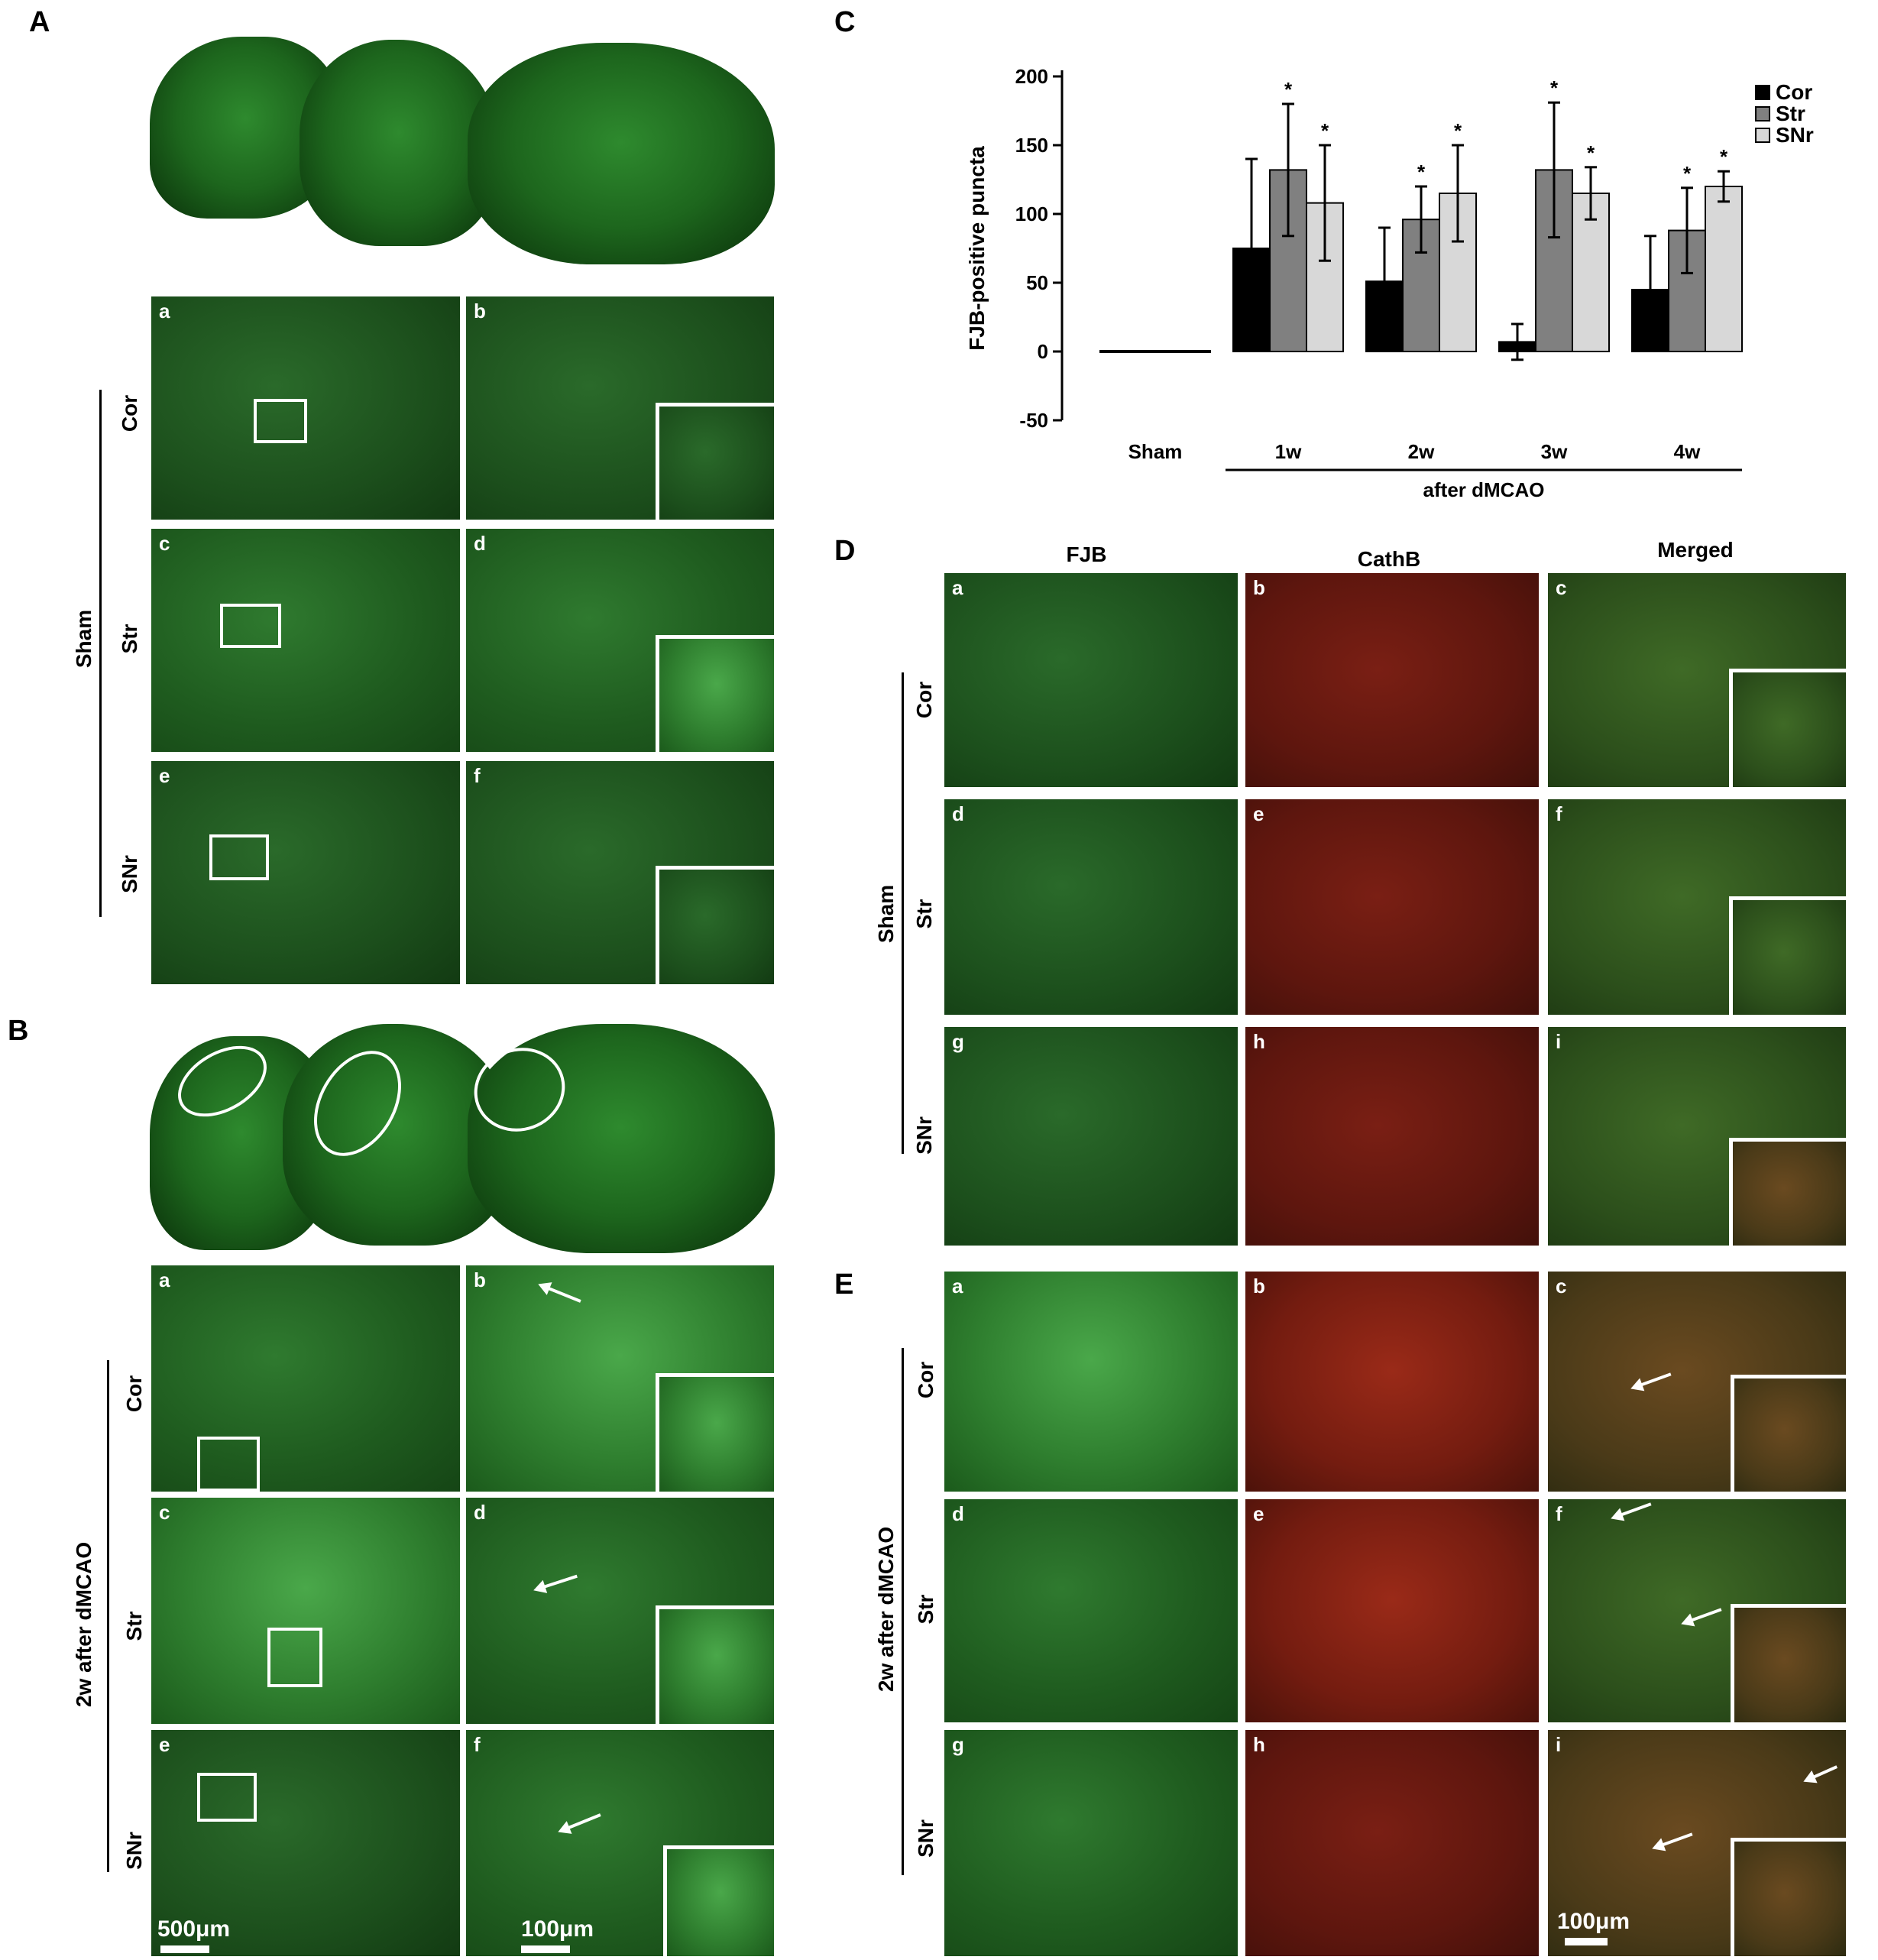  I want to click on y-axis-label: FJB-positive puncta, so click(977, 248).